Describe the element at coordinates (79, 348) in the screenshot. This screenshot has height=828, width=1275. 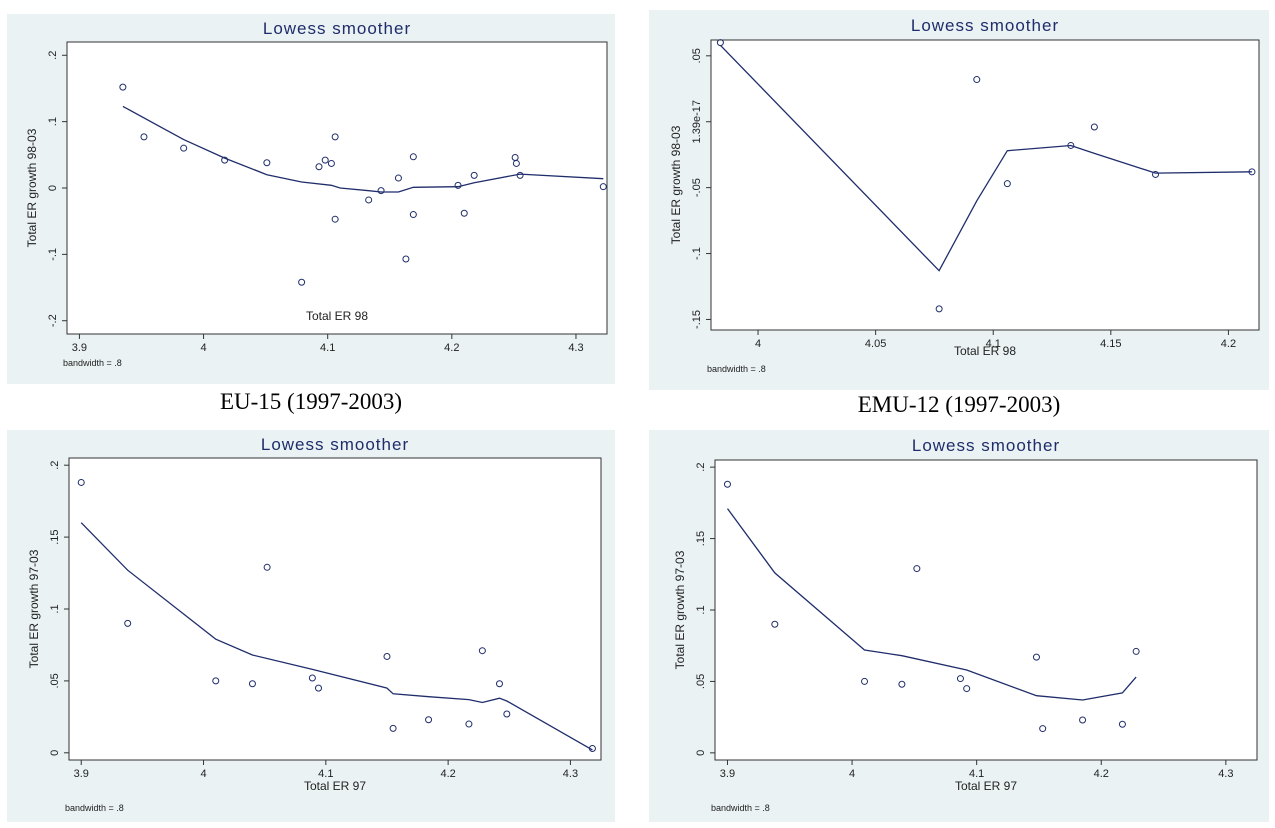
I see `x-tick-label: 3.9` at that location.